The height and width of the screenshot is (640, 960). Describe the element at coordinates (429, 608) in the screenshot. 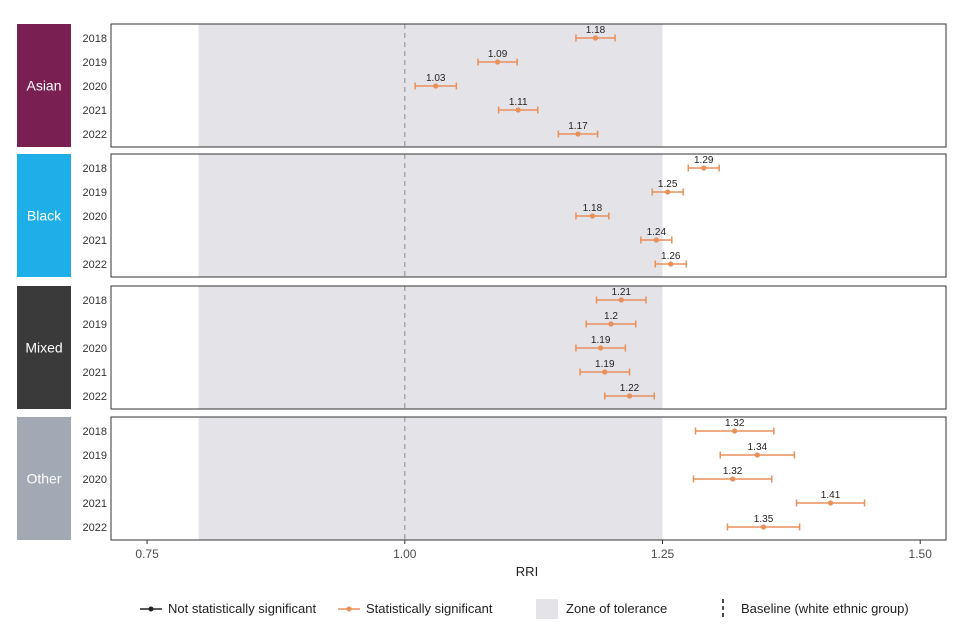

I see `legend-label-significant: Statistically significant` at that location.